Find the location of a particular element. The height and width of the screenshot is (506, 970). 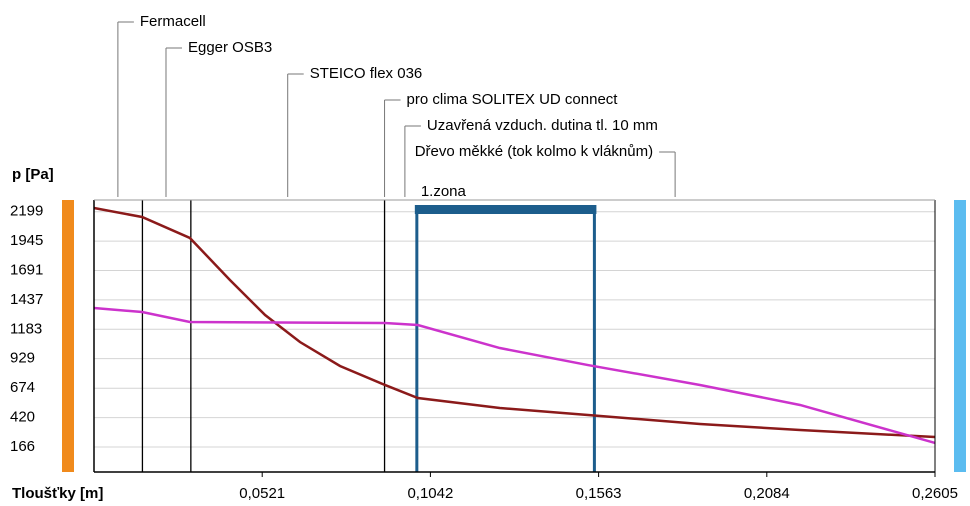

y-tick-label: 1183 is located at coordinates (26, 328).